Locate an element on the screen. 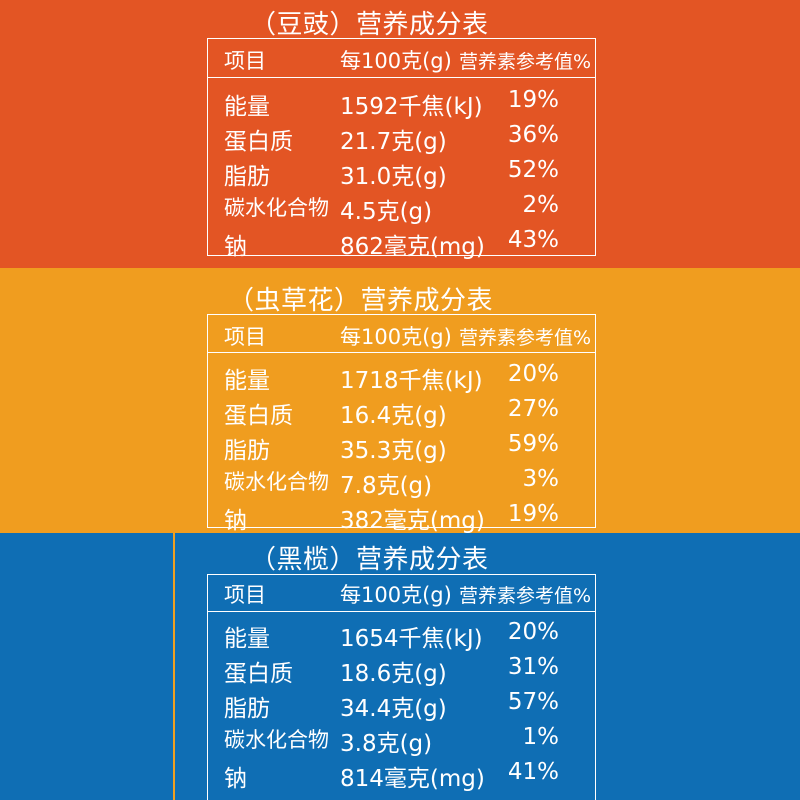 The image size is (800, 800). panel-title: （虫草花）营养成分表 is located at coordinates (361, 301).